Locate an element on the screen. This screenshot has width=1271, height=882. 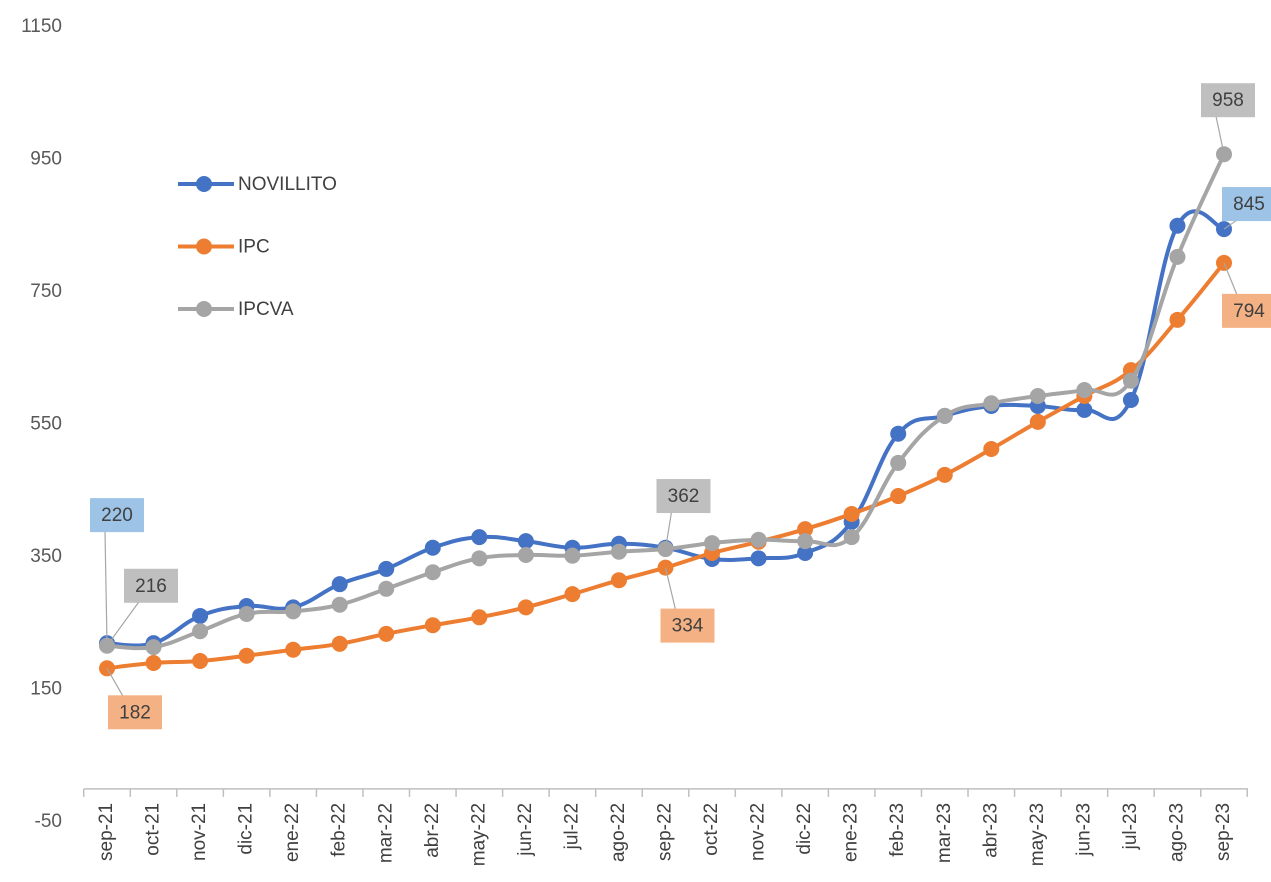
data-label: 220 is located at coordinates (117, 515).